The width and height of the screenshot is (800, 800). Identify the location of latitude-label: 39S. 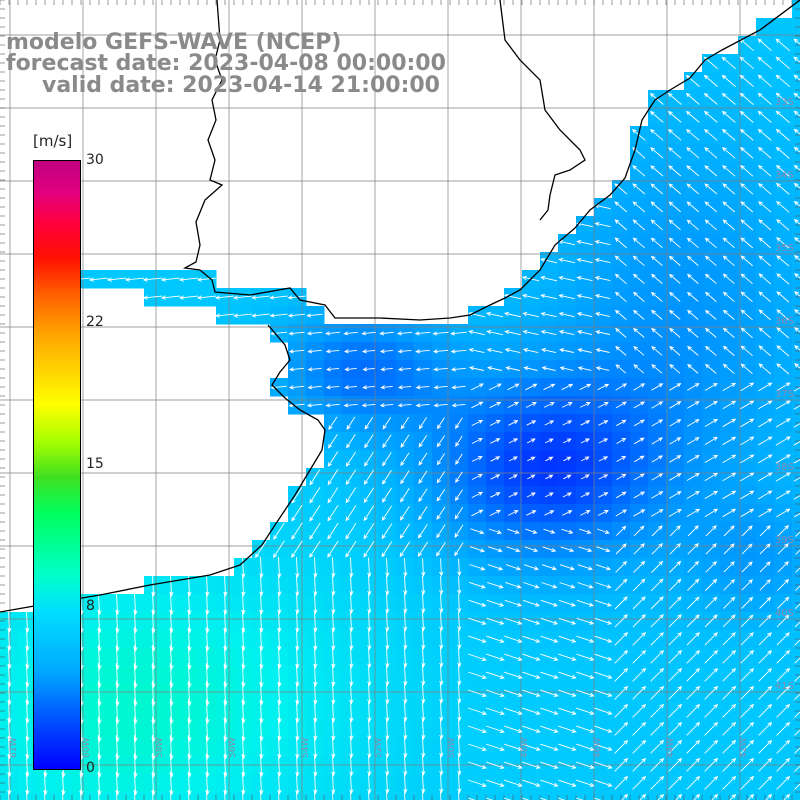
(784, 540).